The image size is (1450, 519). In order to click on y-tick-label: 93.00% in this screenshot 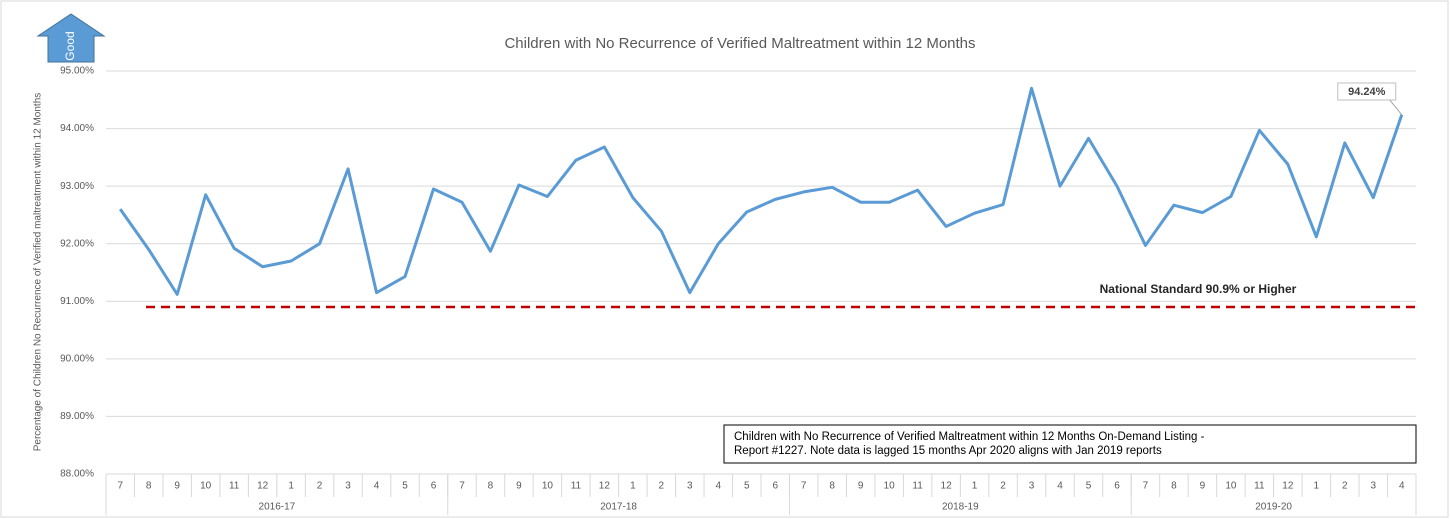, I will do `click(77, 186)`.